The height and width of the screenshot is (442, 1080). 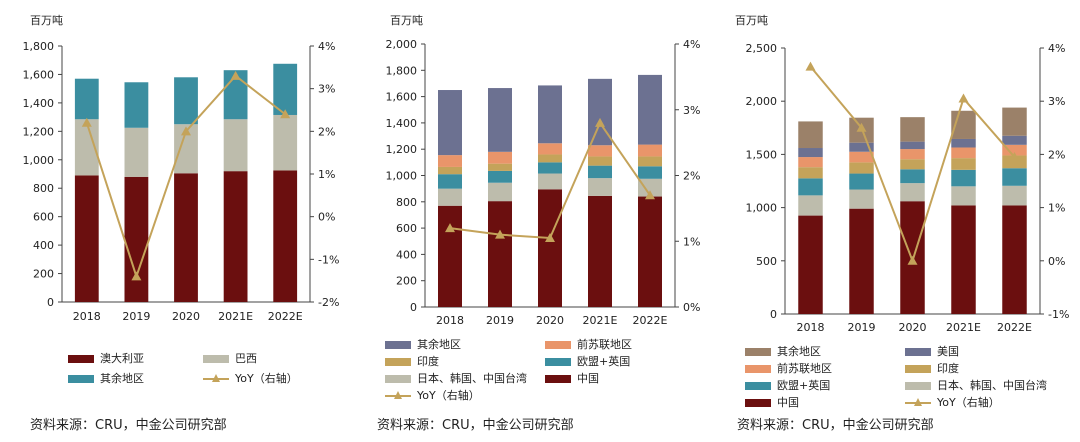 What do you see at coordinates (572, 379) in the screenshot?
I see `legend-item: 中国` at bounding box center [572, 379].